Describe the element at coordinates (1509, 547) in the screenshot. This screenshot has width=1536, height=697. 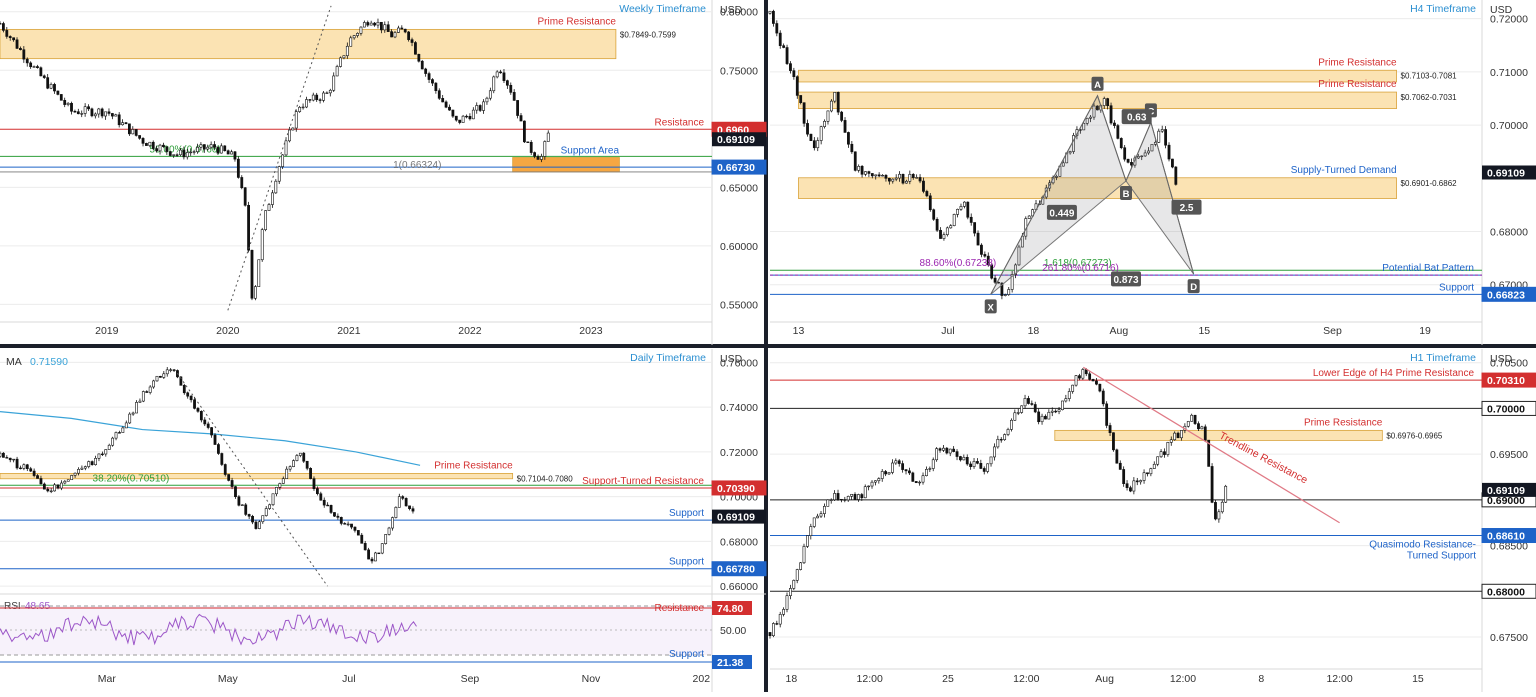
I see `y-tick-label: 0.68500` at that location.